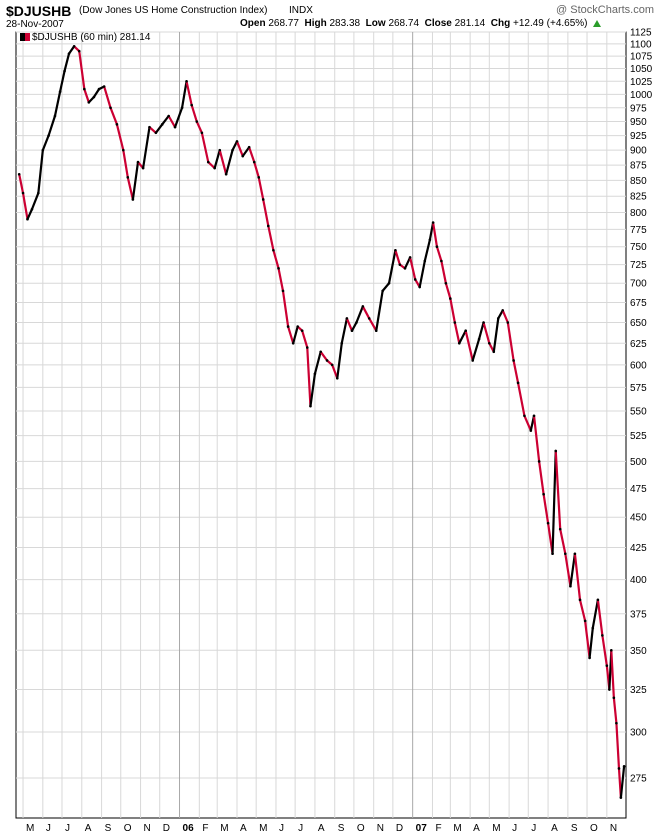 This screenshot has height=838, width=670. Describe the element at coordinates (638, 213) in the screenshot. I see `y-tick-label: 800` at that location.